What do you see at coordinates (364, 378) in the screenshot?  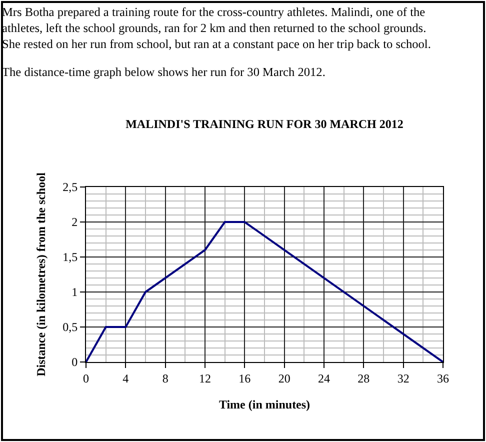 I see `x-tick-label: 28` at bounding box center [364, 378].